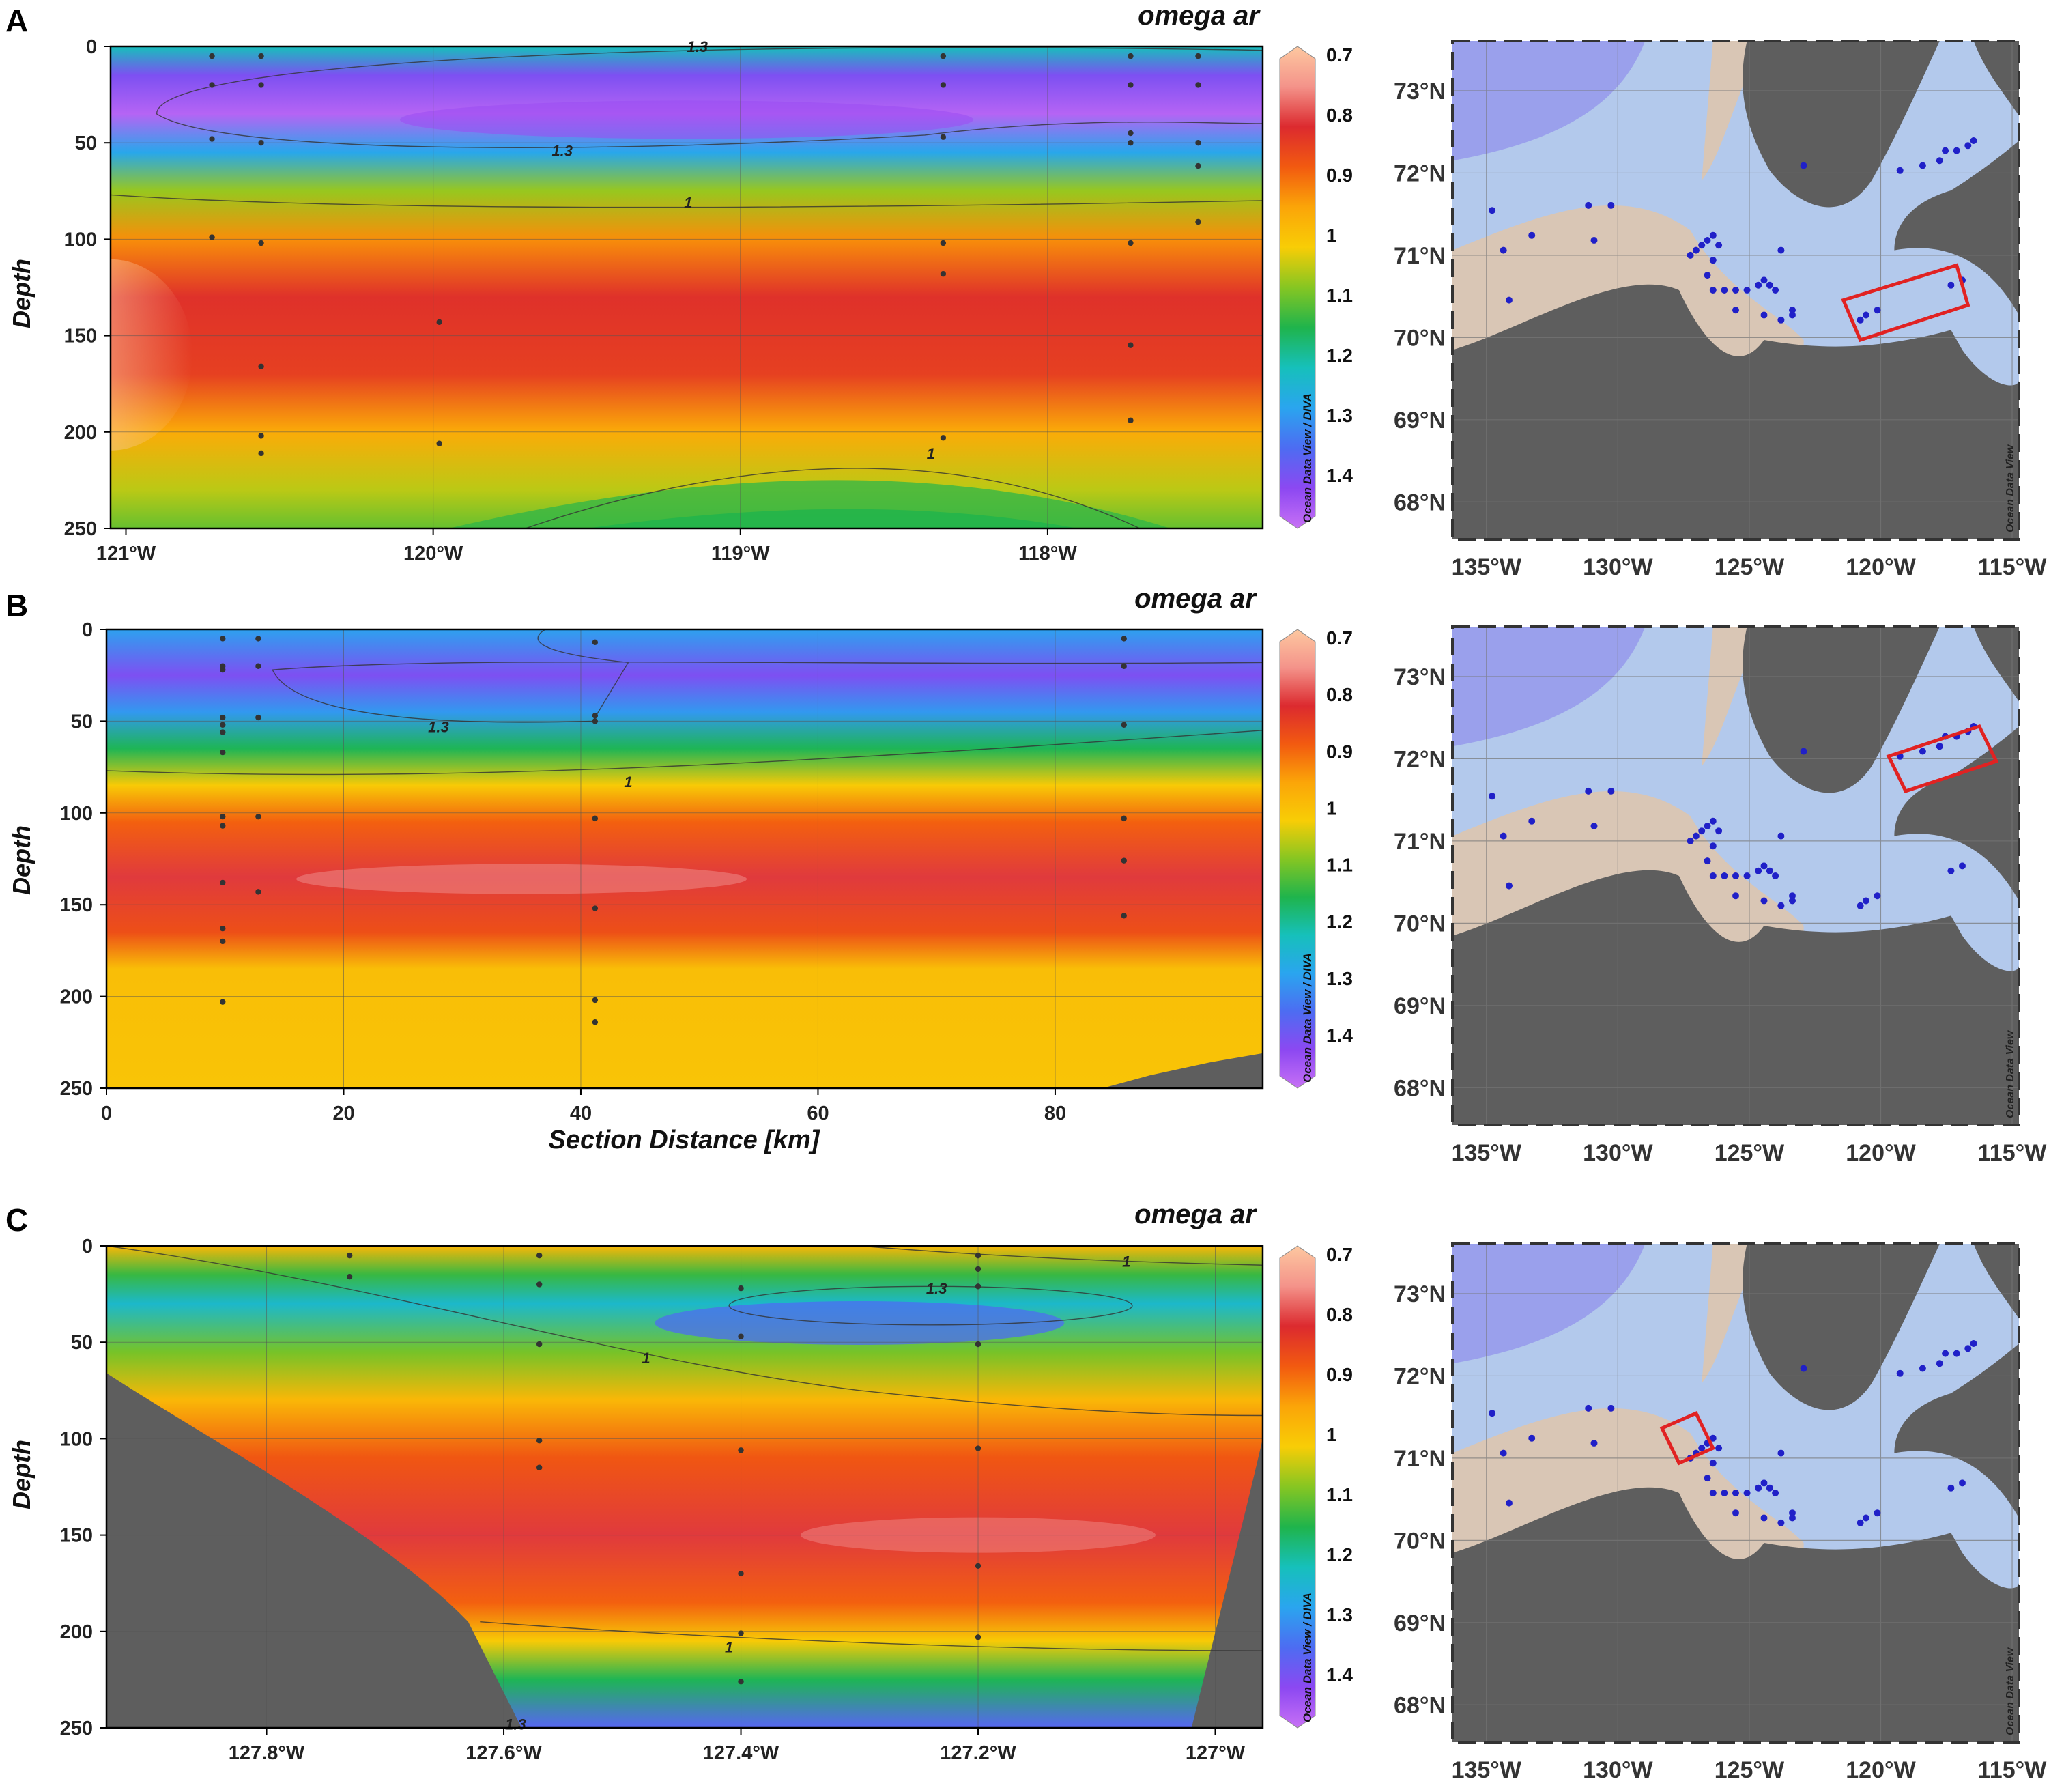 This screenshot has height=1792, width=2064. Describe the element at coordinates (1735, 1614) in the screenshot. I see `mainland` at that location.